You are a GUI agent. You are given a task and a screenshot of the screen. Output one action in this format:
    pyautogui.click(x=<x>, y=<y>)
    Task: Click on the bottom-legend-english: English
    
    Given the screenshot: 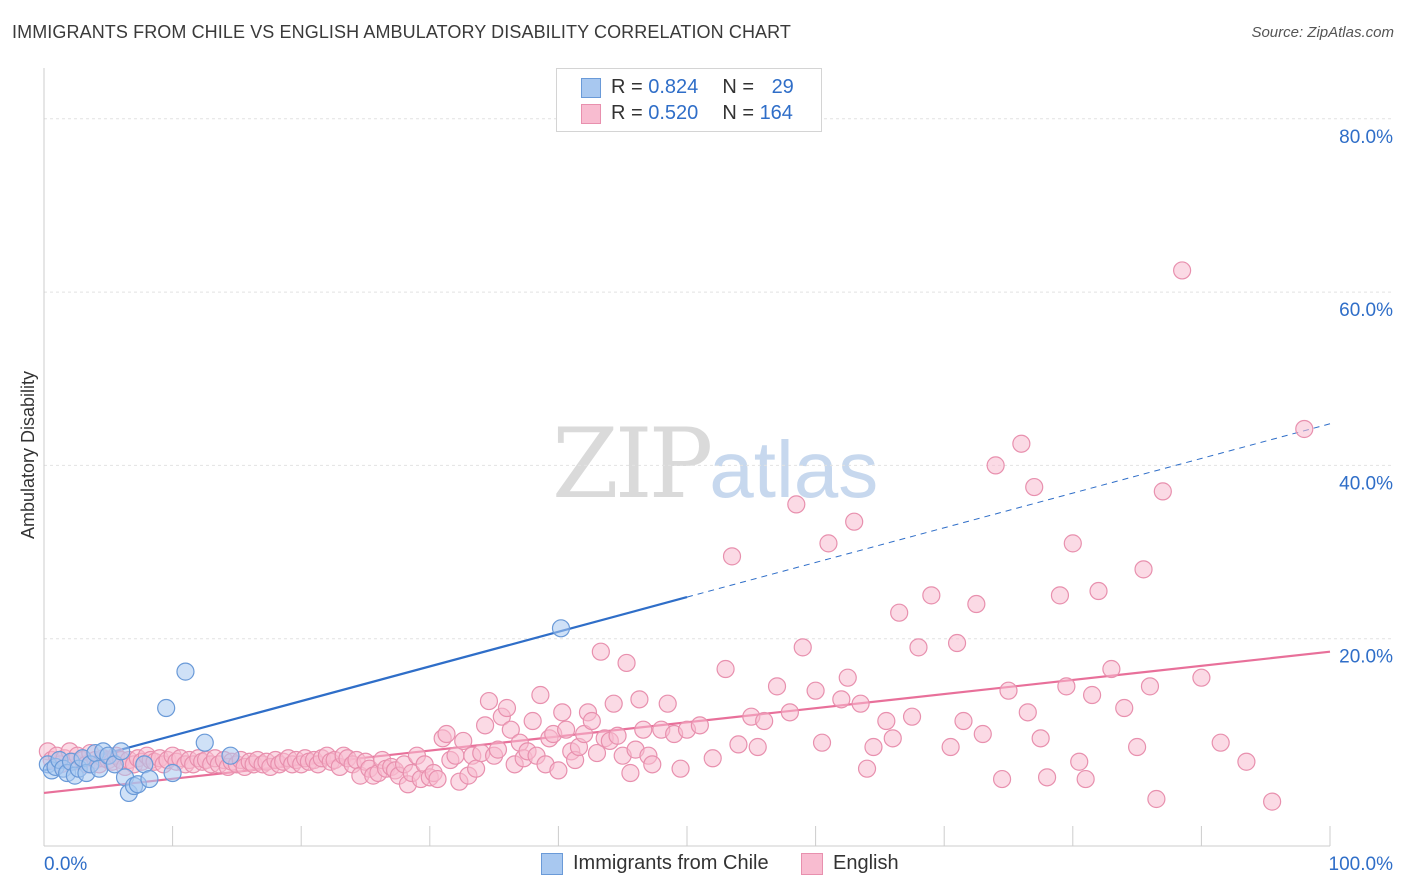 What is the action you would take?
    pyautogui.click(x=850, y=863)
    